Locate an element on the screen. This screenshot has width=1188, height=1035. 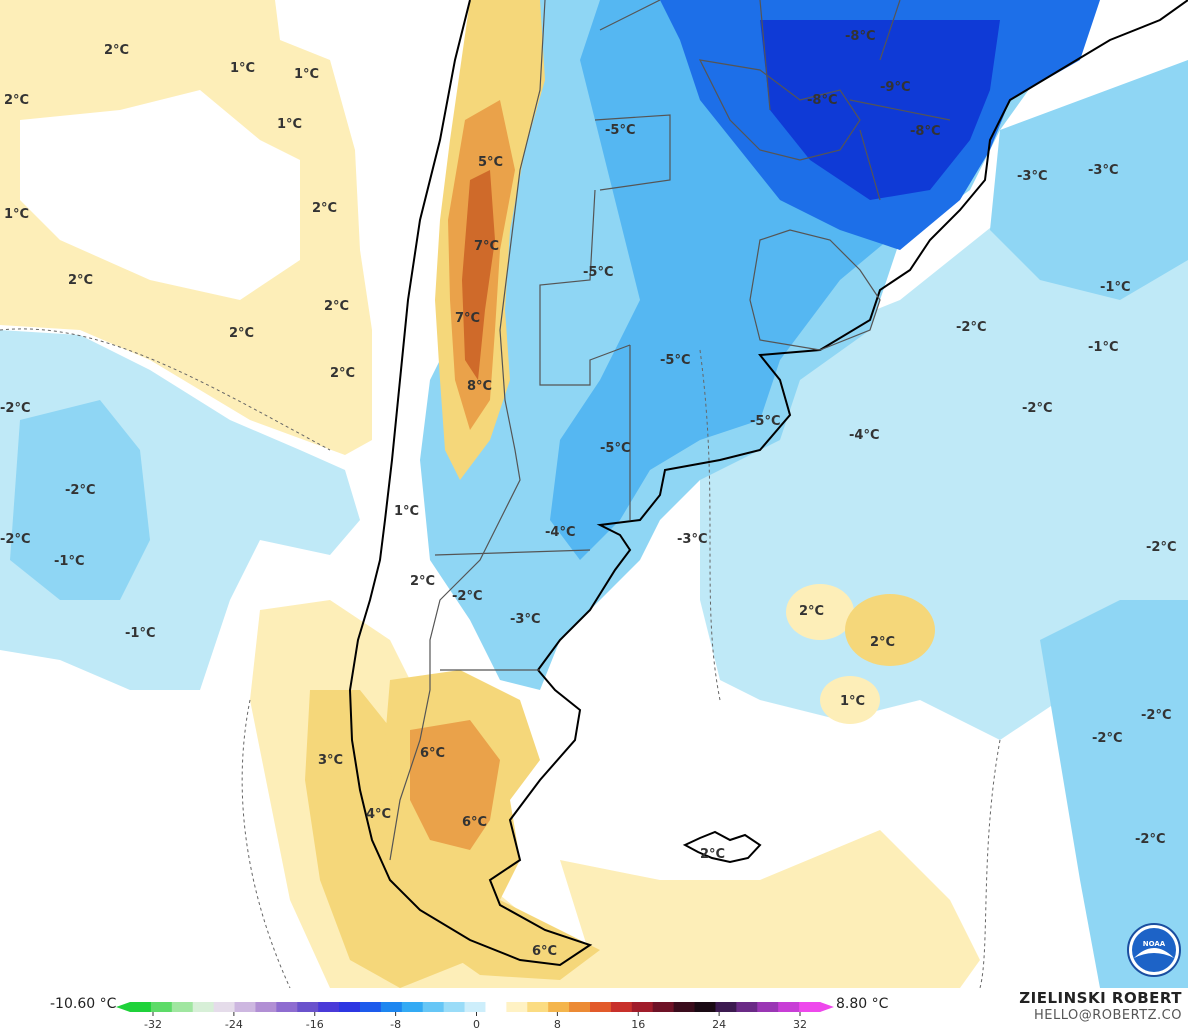
author-name: ZIELINSKI ROBERT is located at coordinates (1100, 998).